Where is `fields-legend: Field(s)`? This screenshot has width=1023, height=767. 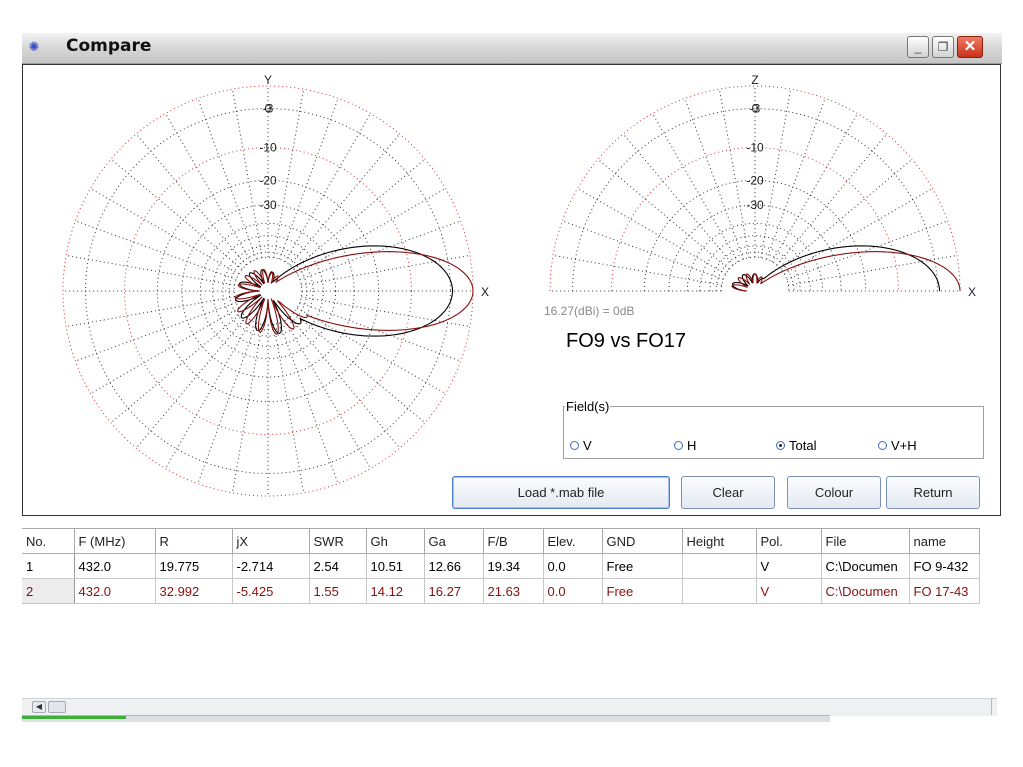 fields-legend: Field(s) is located at coordinates (588, 406).